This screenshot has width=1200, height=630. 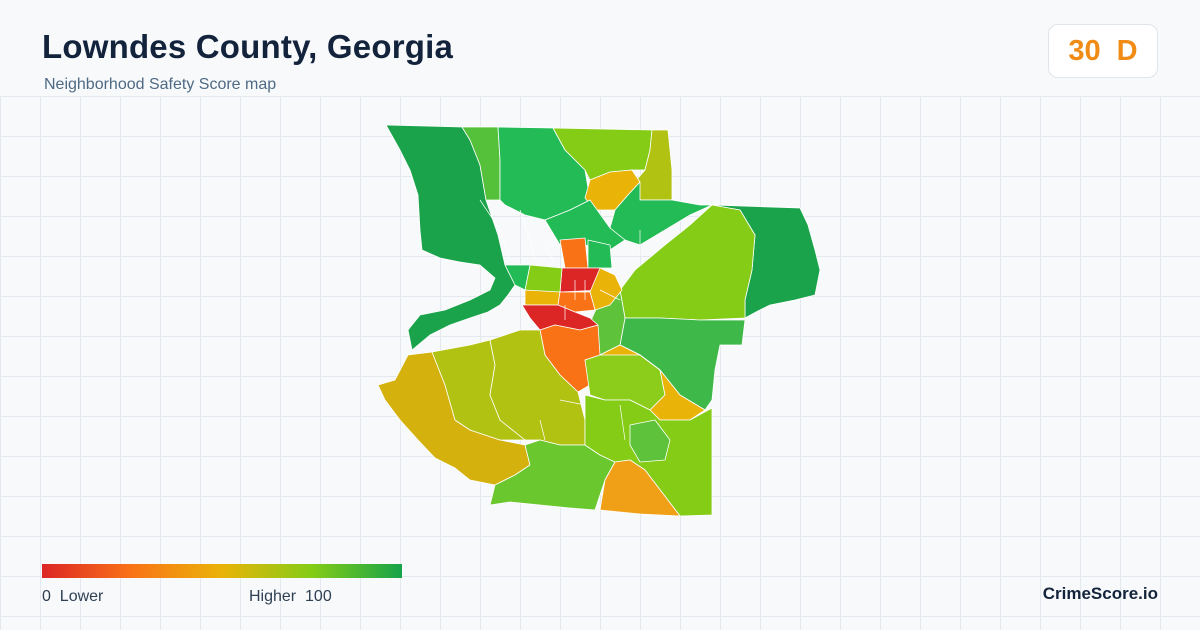 What do you see at coordinates (46, 596) in the screenshot?
I see `legend-min-value: 0` at bounding box center [46, 596].